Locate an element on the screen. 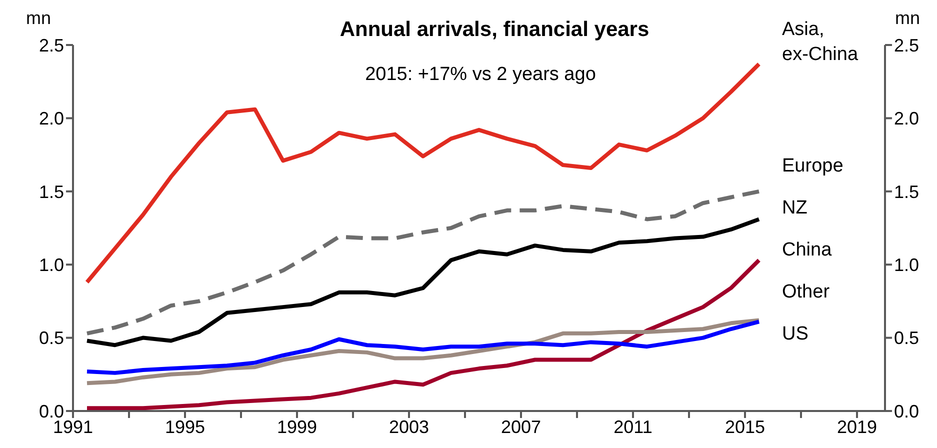 This screenshot has width=937, height=448. x-tick-label: 2015 is located at coordinates (745, 426).